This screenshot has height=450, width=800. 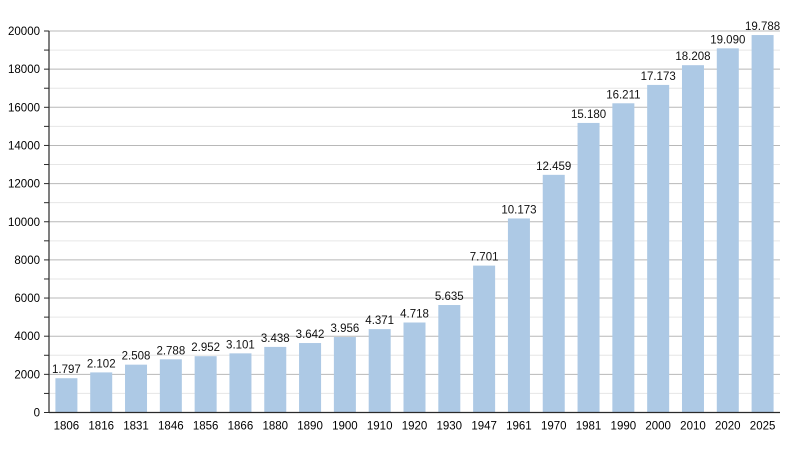 I want to click on bar-value-label: 1.797, so click(x=66, y=370).